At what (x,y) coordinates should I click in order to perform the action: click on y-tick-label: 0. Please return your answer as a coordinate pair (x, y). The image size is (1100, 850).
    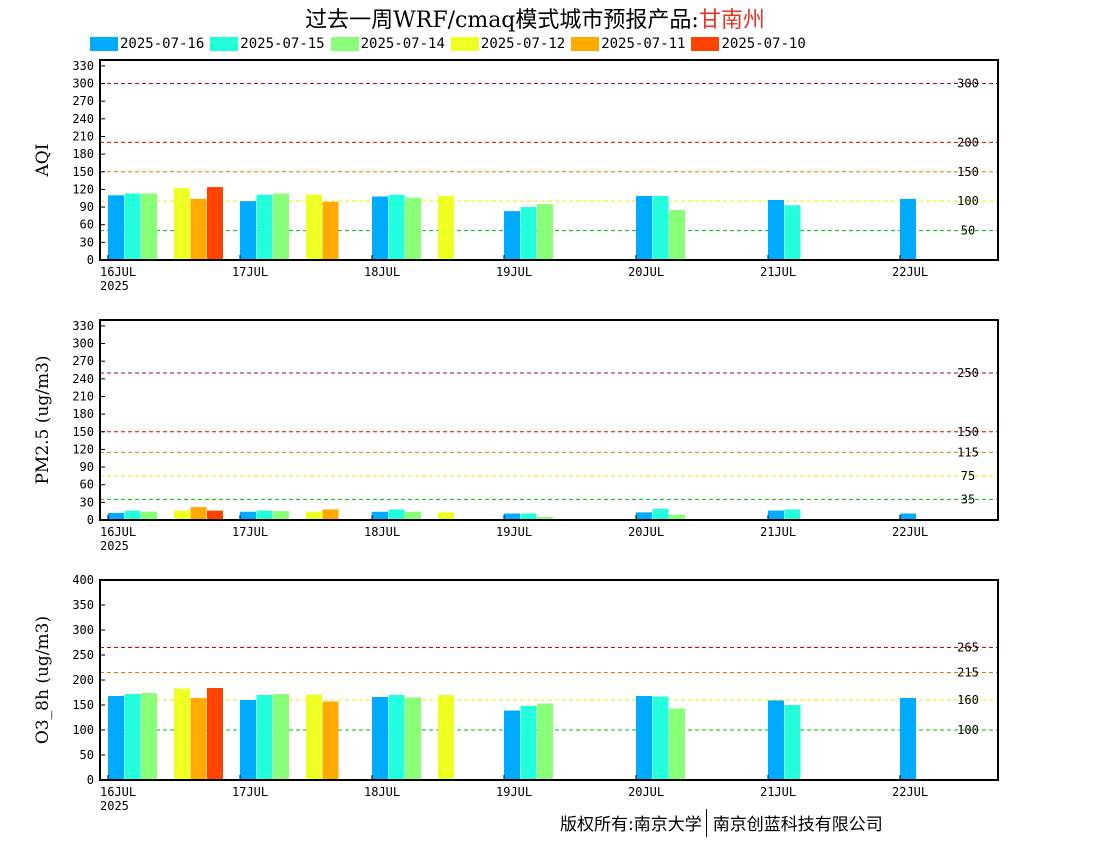
    Looking at the image, I should click on (90, 780).